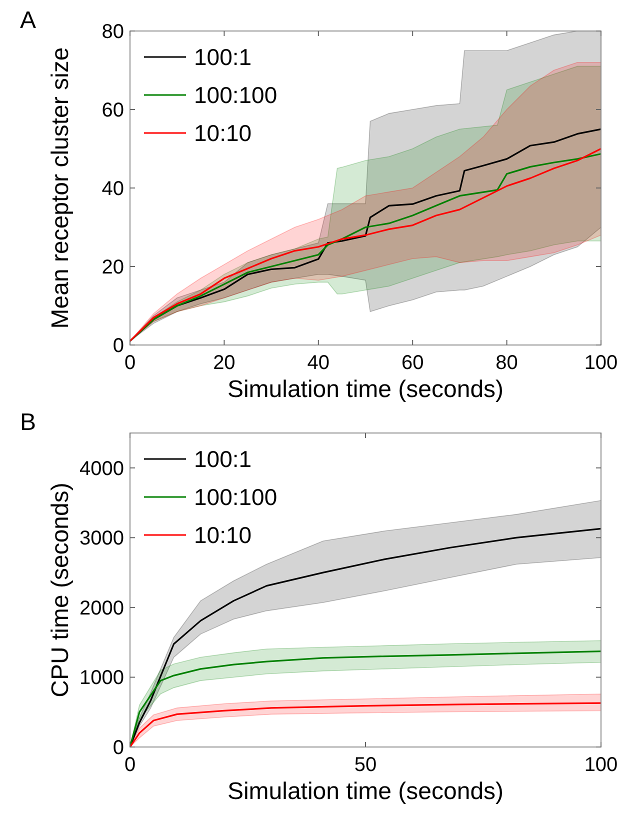 The height and width of the screenshot is (826, 619). What do you see at coordinates (113, 111) in the screenshot?
I see `y-tick-label: 60` at bounding box center [113, 111].